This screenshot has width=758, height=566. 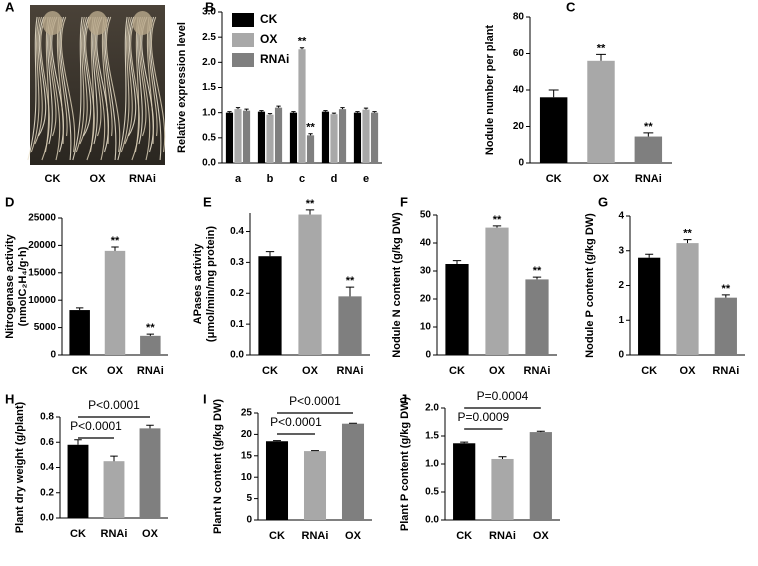 I want to click on panel-letter: E, so click(x=207, y=201).